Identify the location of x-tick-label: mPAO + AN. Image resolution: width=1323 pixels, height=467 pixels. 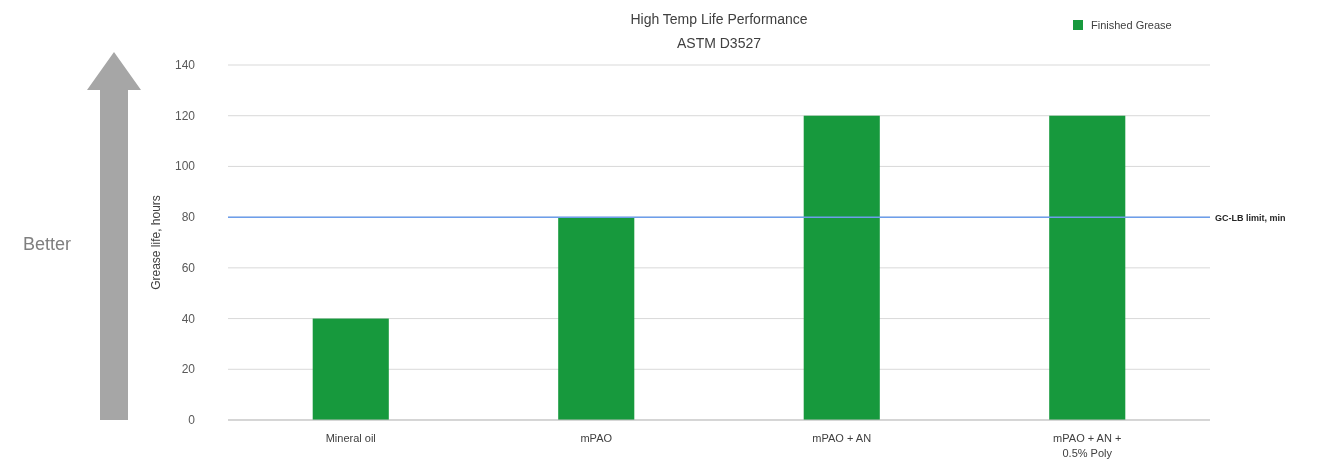
(842, 438).